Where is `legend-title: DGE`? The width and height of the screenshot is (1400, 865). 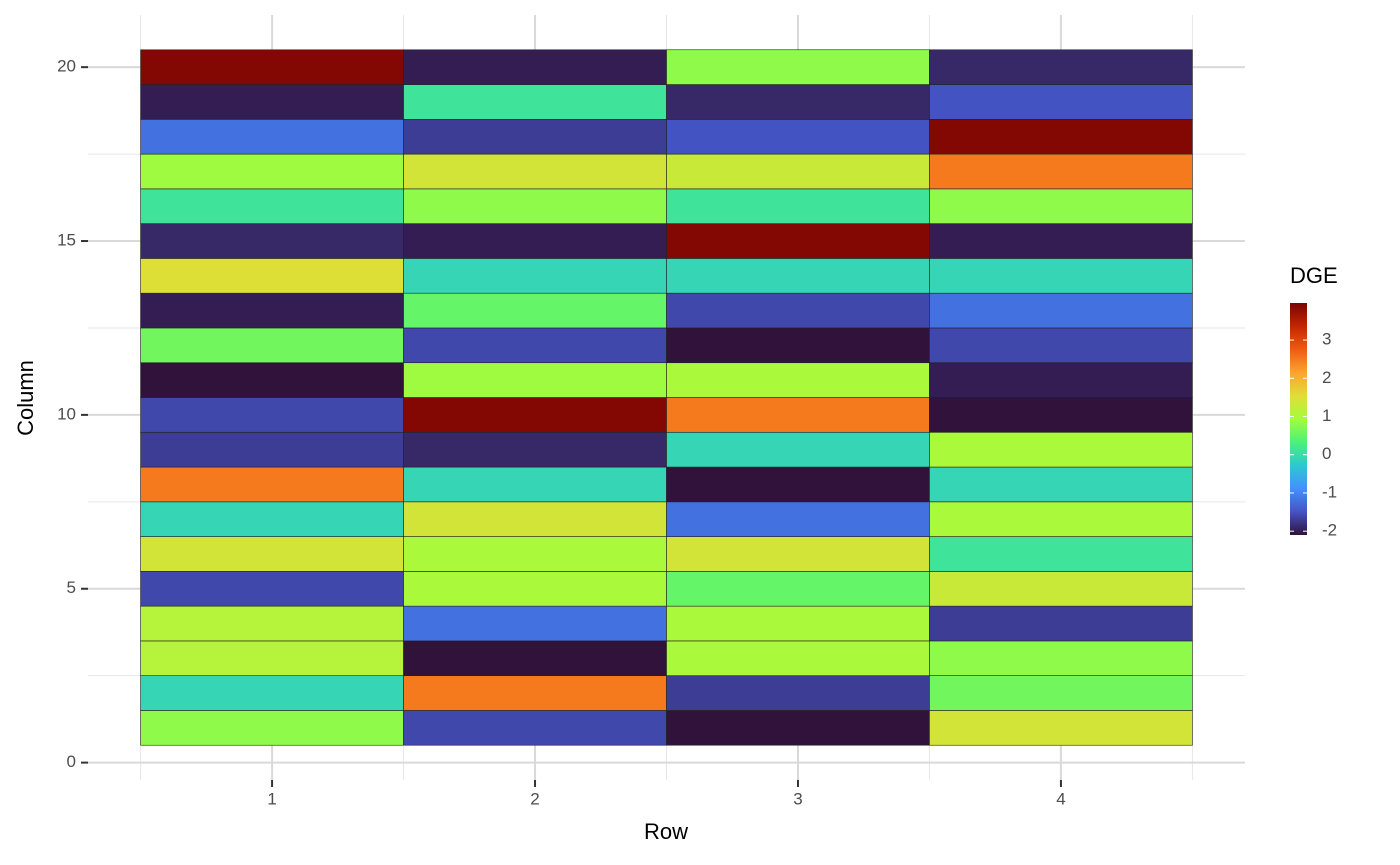 legend-title: DGE is located at coordinates (1314, 275).